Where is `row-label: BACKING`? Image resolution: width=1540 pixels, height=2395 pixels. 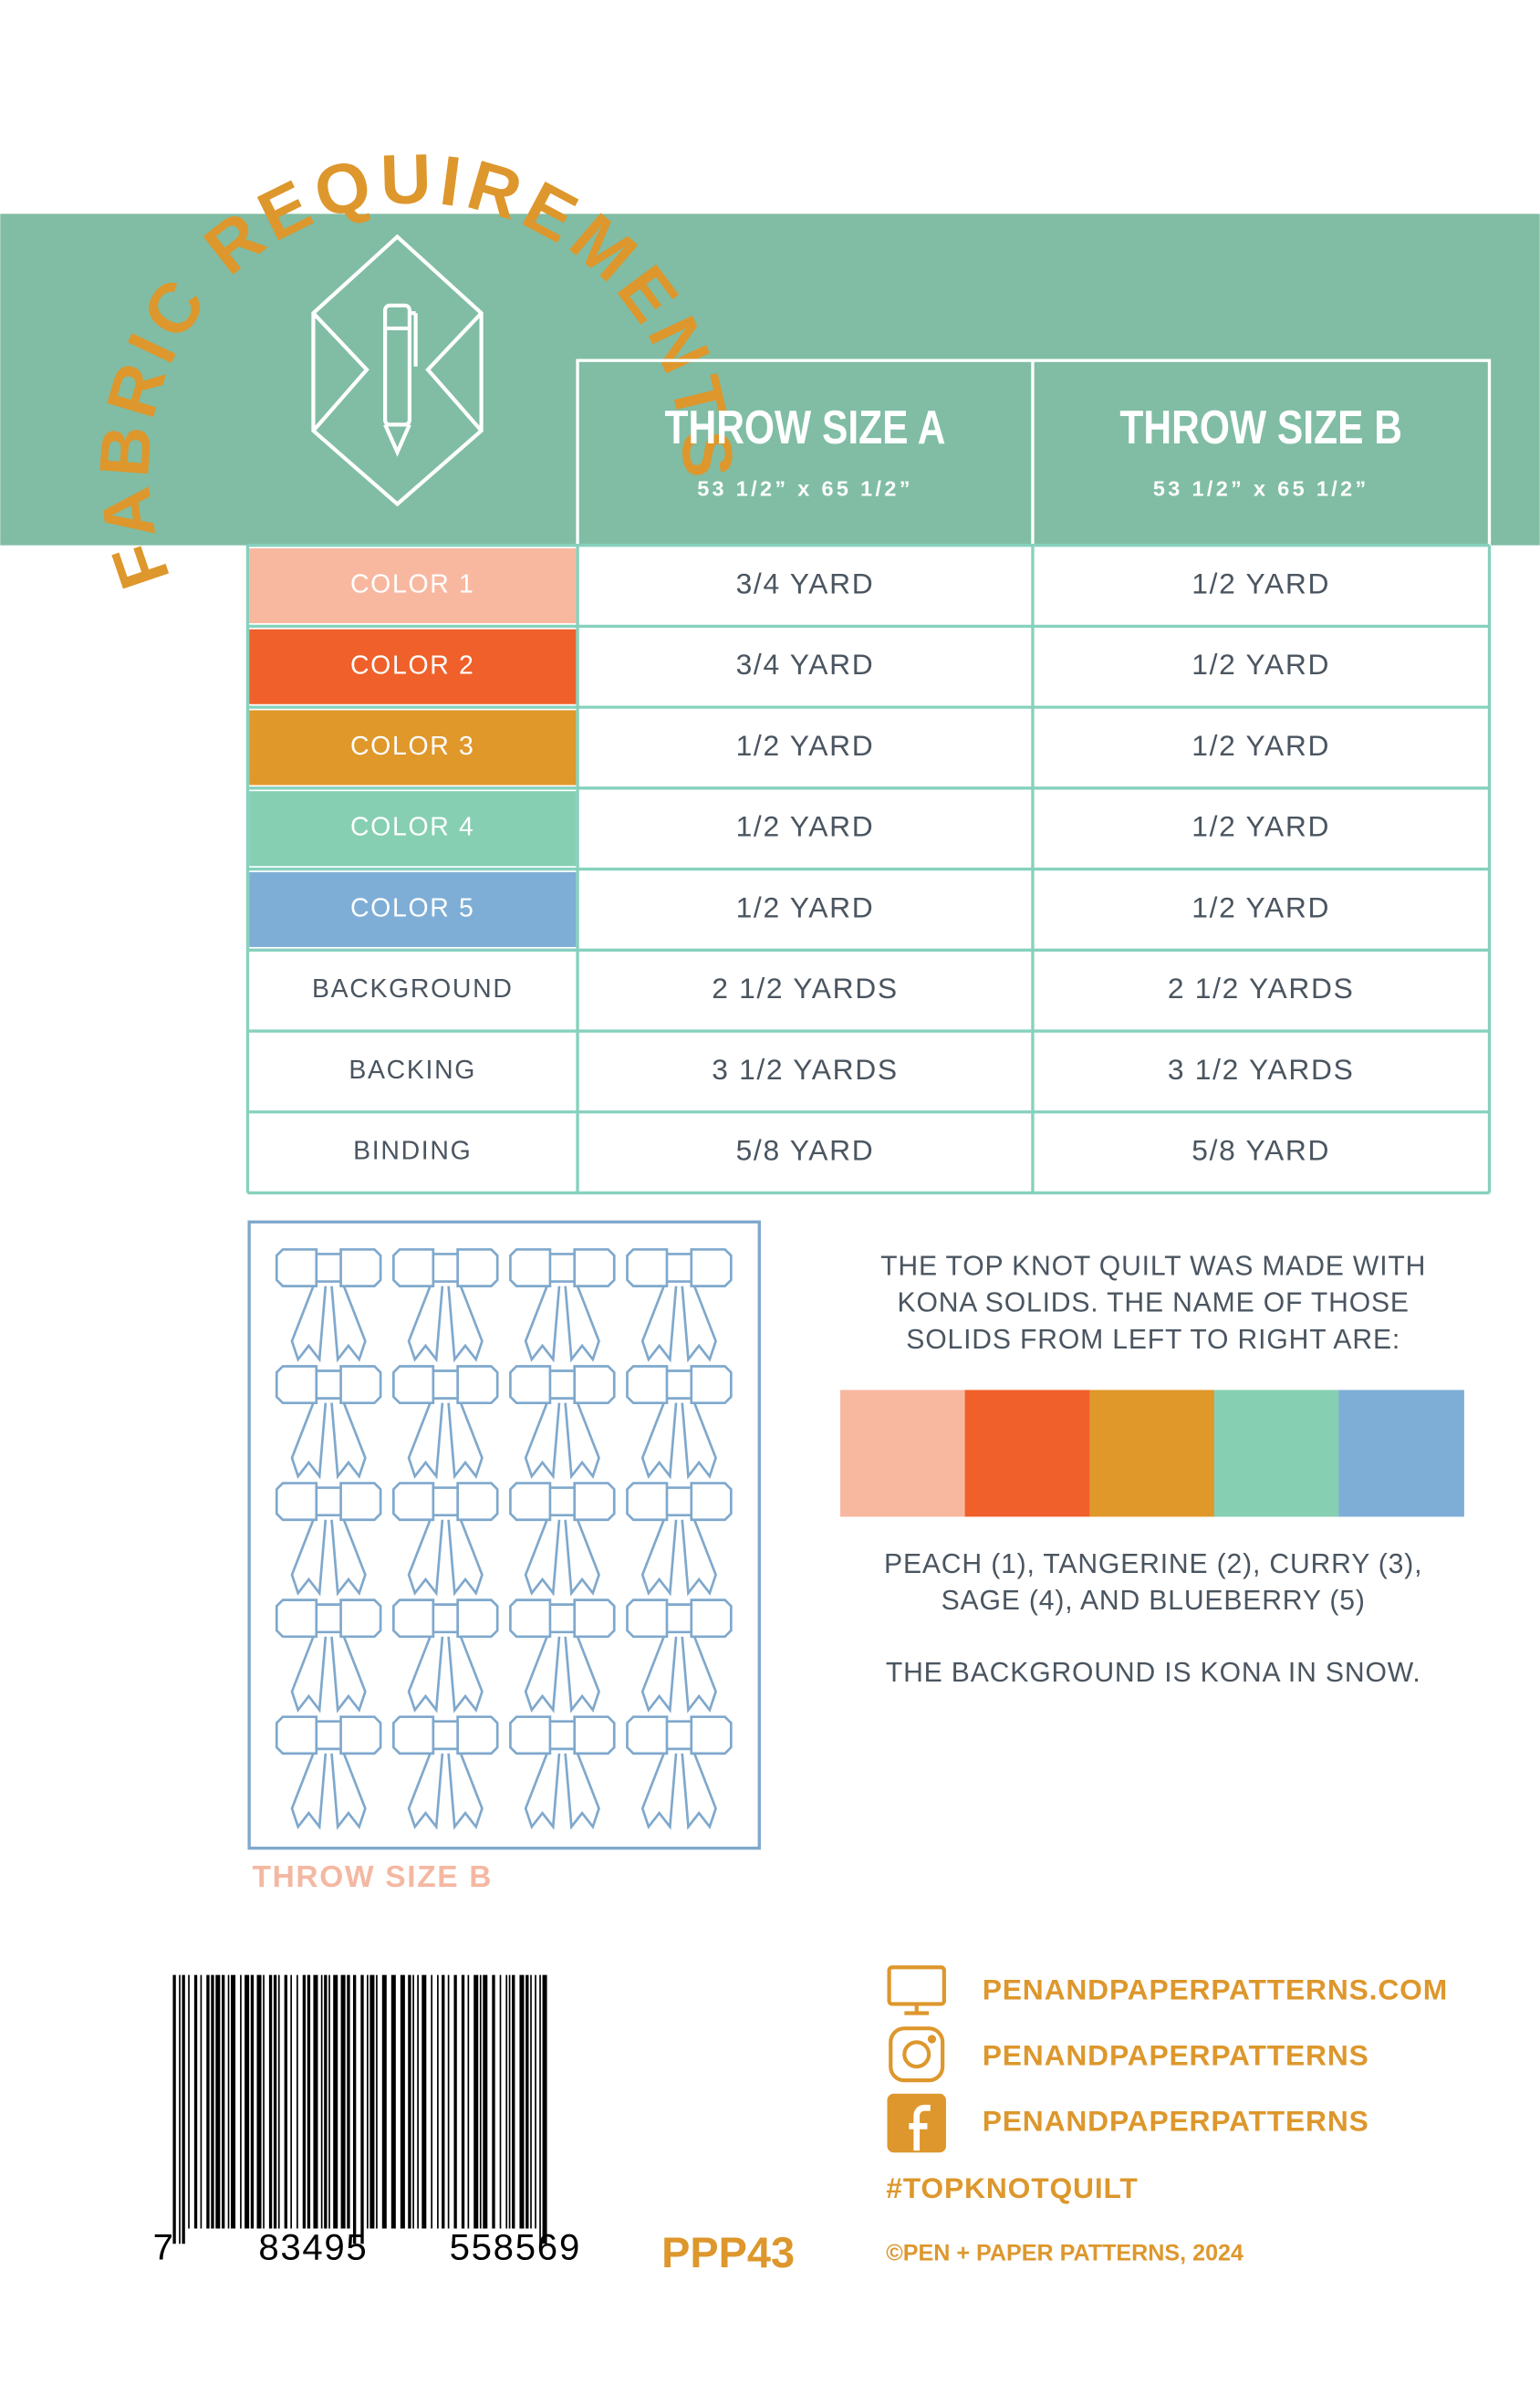
row-label: BACKING is located at coordinates (412, 1070).